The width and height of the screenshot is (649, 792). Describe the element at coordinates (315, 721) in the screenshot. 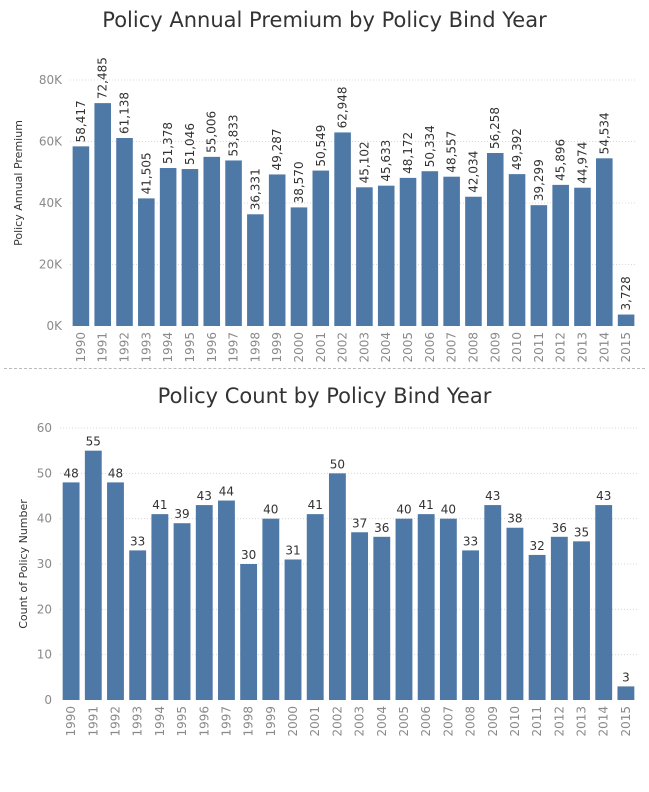

I see `count-x-tick-label: 2001` at that location.